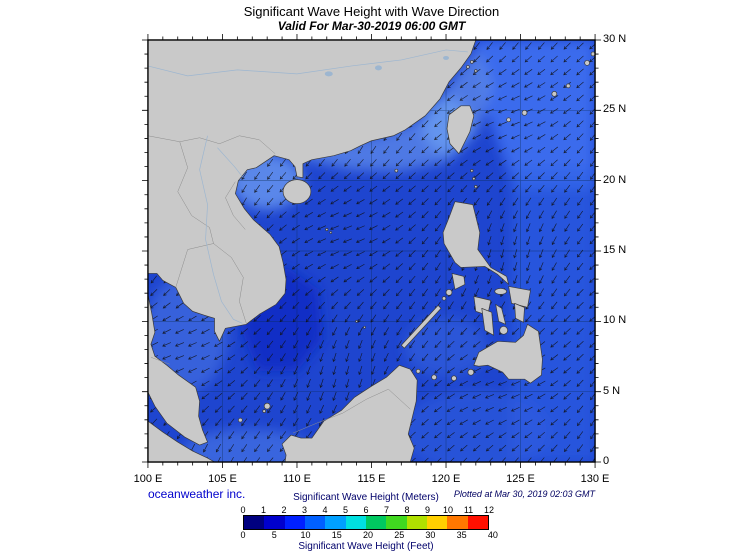 This screenshot has width=755, height=560. What do you see at coordinates (264, 411) in the screenshot?
I see `natuna-island` at bounding box center [264, 411].